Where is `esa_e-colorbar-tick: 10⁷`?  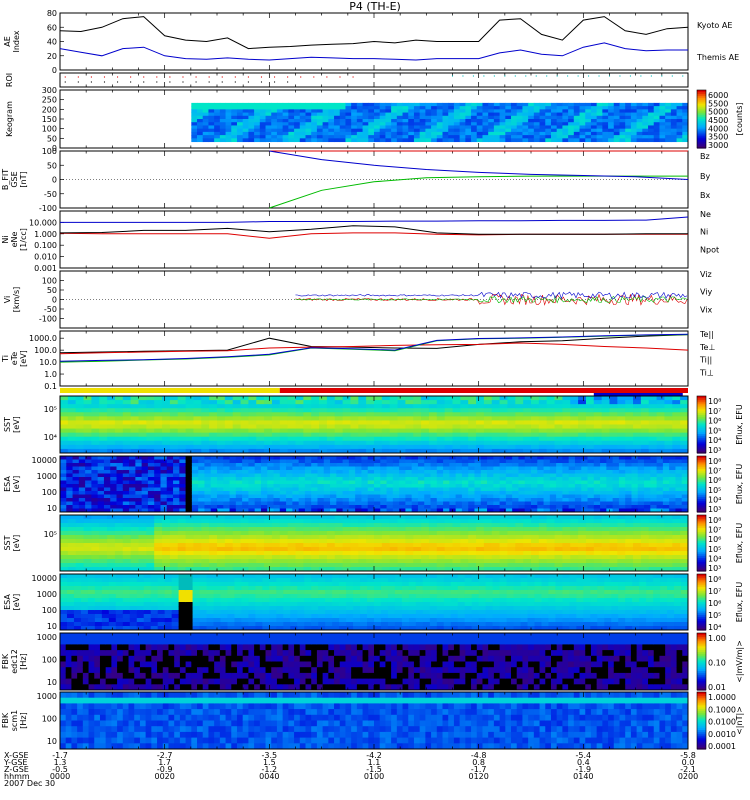 esa_e-colorbar-tick: 10⁷ is located at coordinates (714, 471).